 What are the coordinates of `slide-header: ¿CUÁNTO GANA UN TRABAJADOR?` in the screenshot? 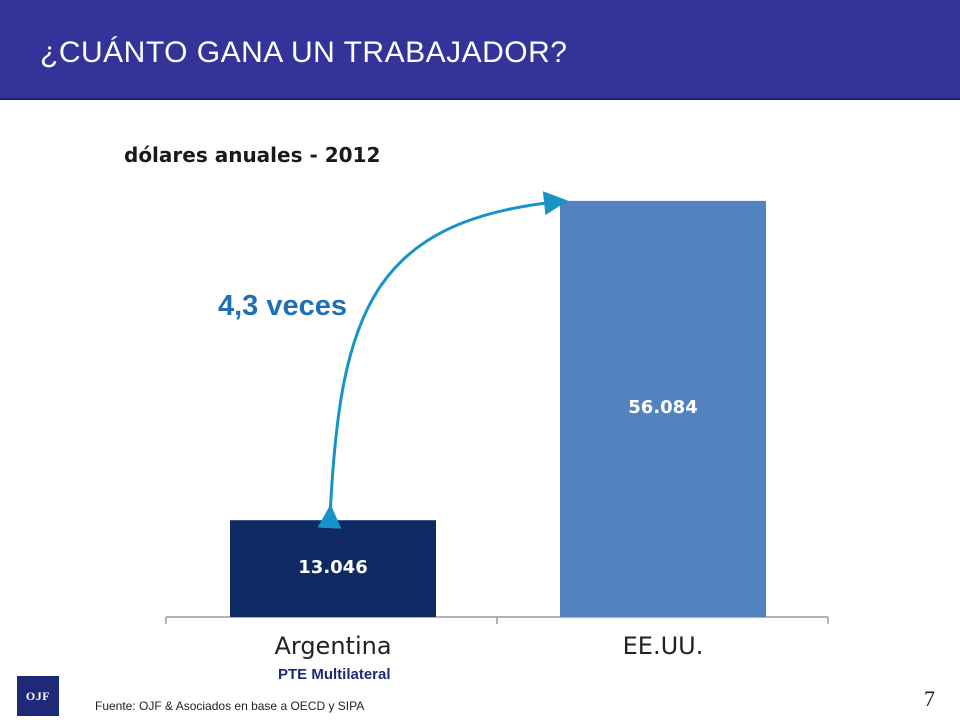 It's located at (480, 50).